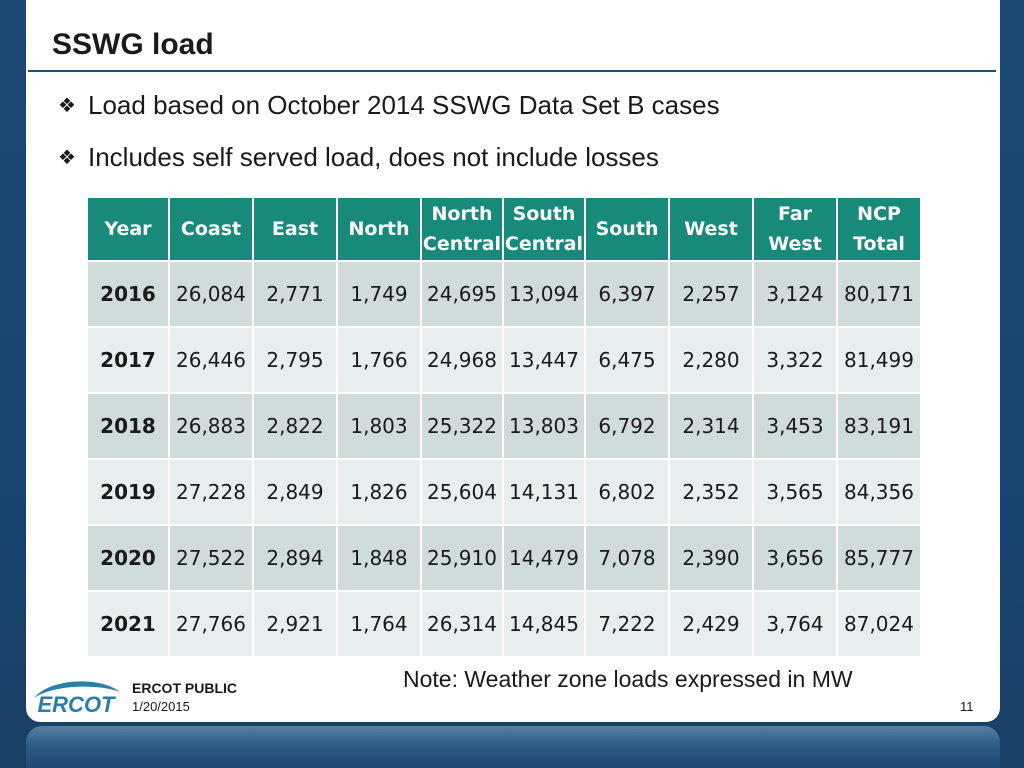  Describe the element at coordinates (211, 558) in the screenshot. I see `load-cell: 27,522` at that location.